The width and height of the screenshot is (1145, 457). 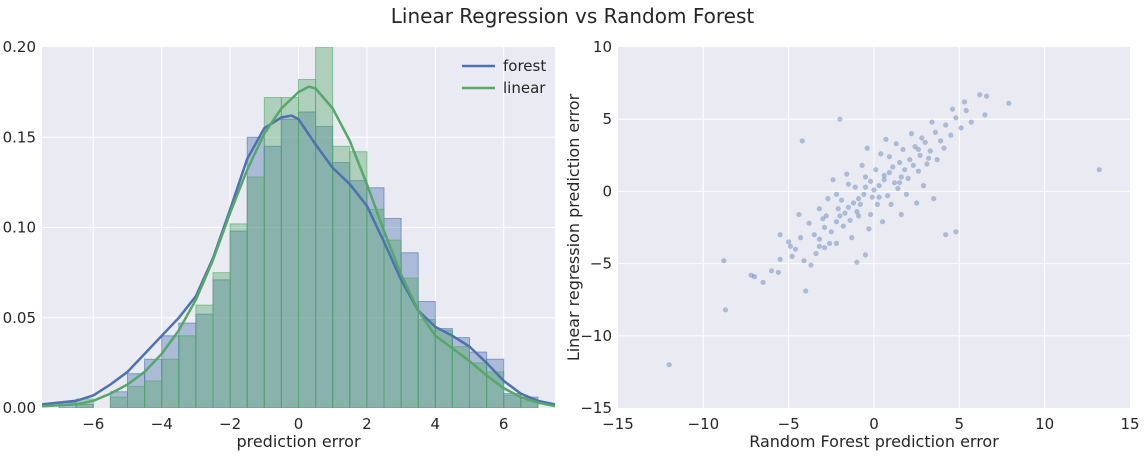 What do you see at coordinates (298, 441) in the screenshot?
I see `hist-x-axis-label: prediction error` at bounding box center [298, 441].